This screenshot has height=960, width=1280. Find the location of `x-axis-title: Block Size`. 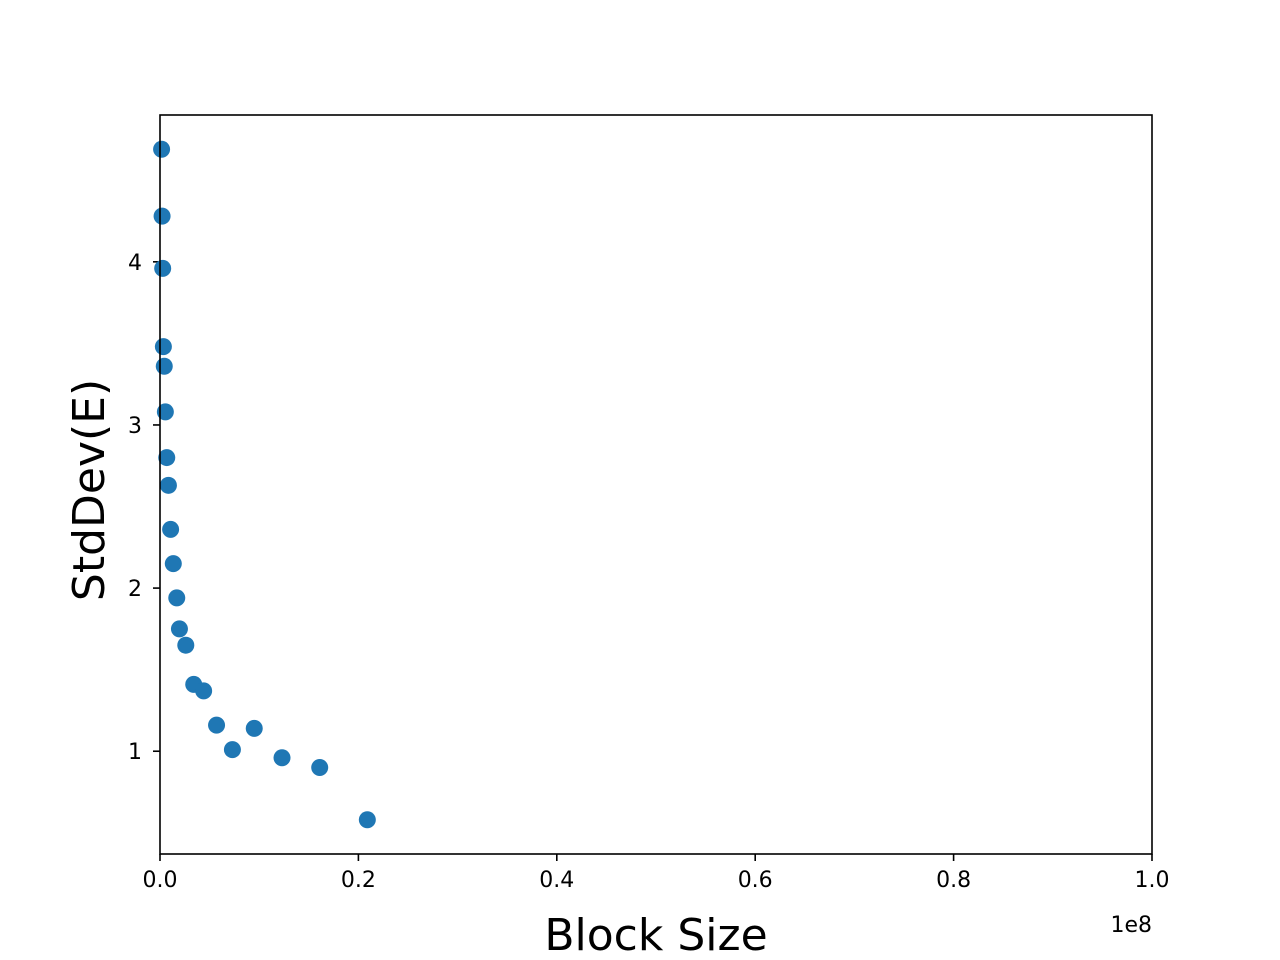

x-axis-title: Block Size is located at coordinates (655, 935).